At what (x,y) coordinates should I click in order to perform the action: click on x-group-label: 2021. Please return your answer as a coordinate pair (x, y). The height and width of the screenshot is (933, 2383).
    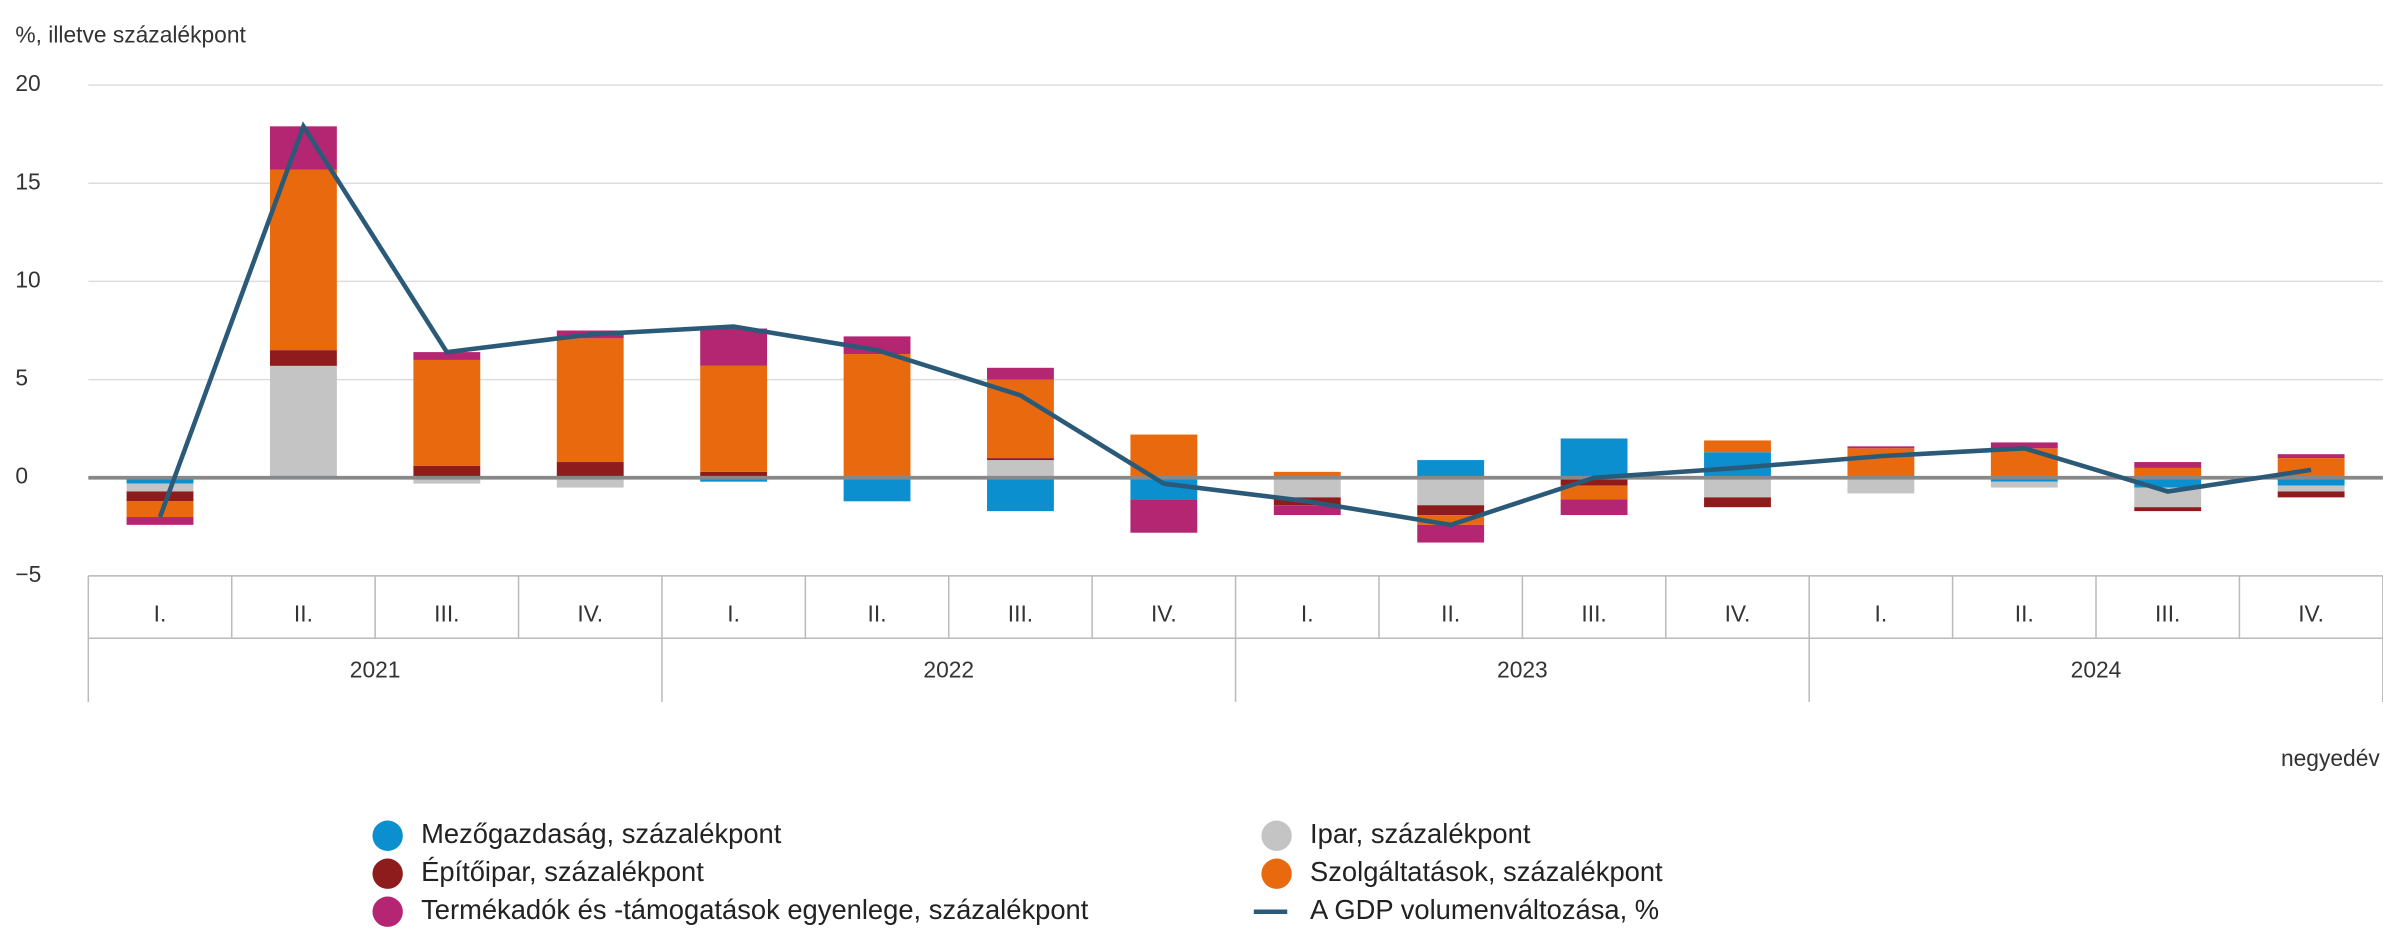
    Looking at the image, I should click on (375, 670).